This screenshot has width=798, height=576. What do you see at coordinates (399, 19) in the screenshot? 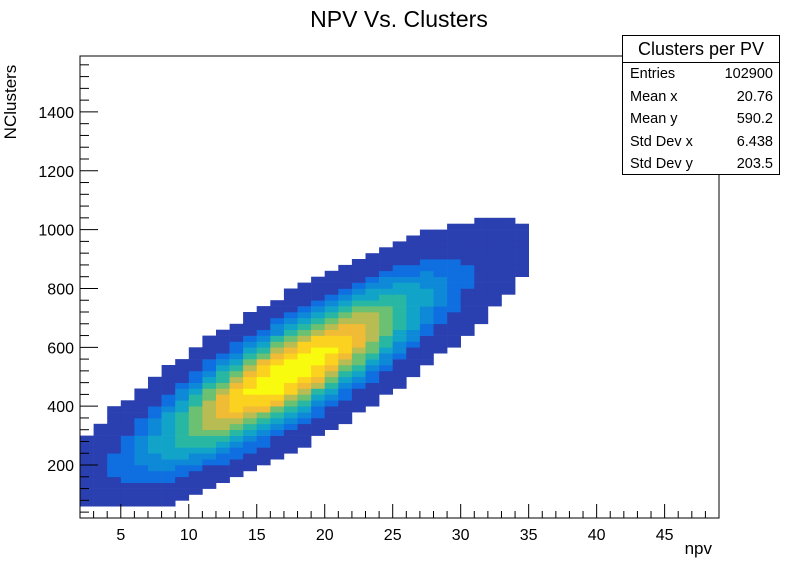
I see `chart-title: NPV Vs. Clusters` at bounding box center [399, 19].